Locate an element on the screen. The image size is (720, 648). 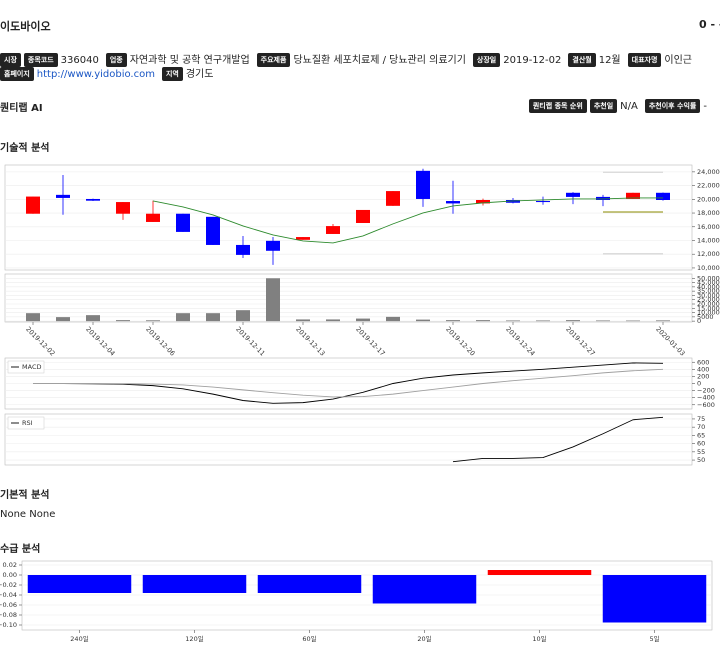
y-tick-label: 45,000 is located at coordinates (708, 283).